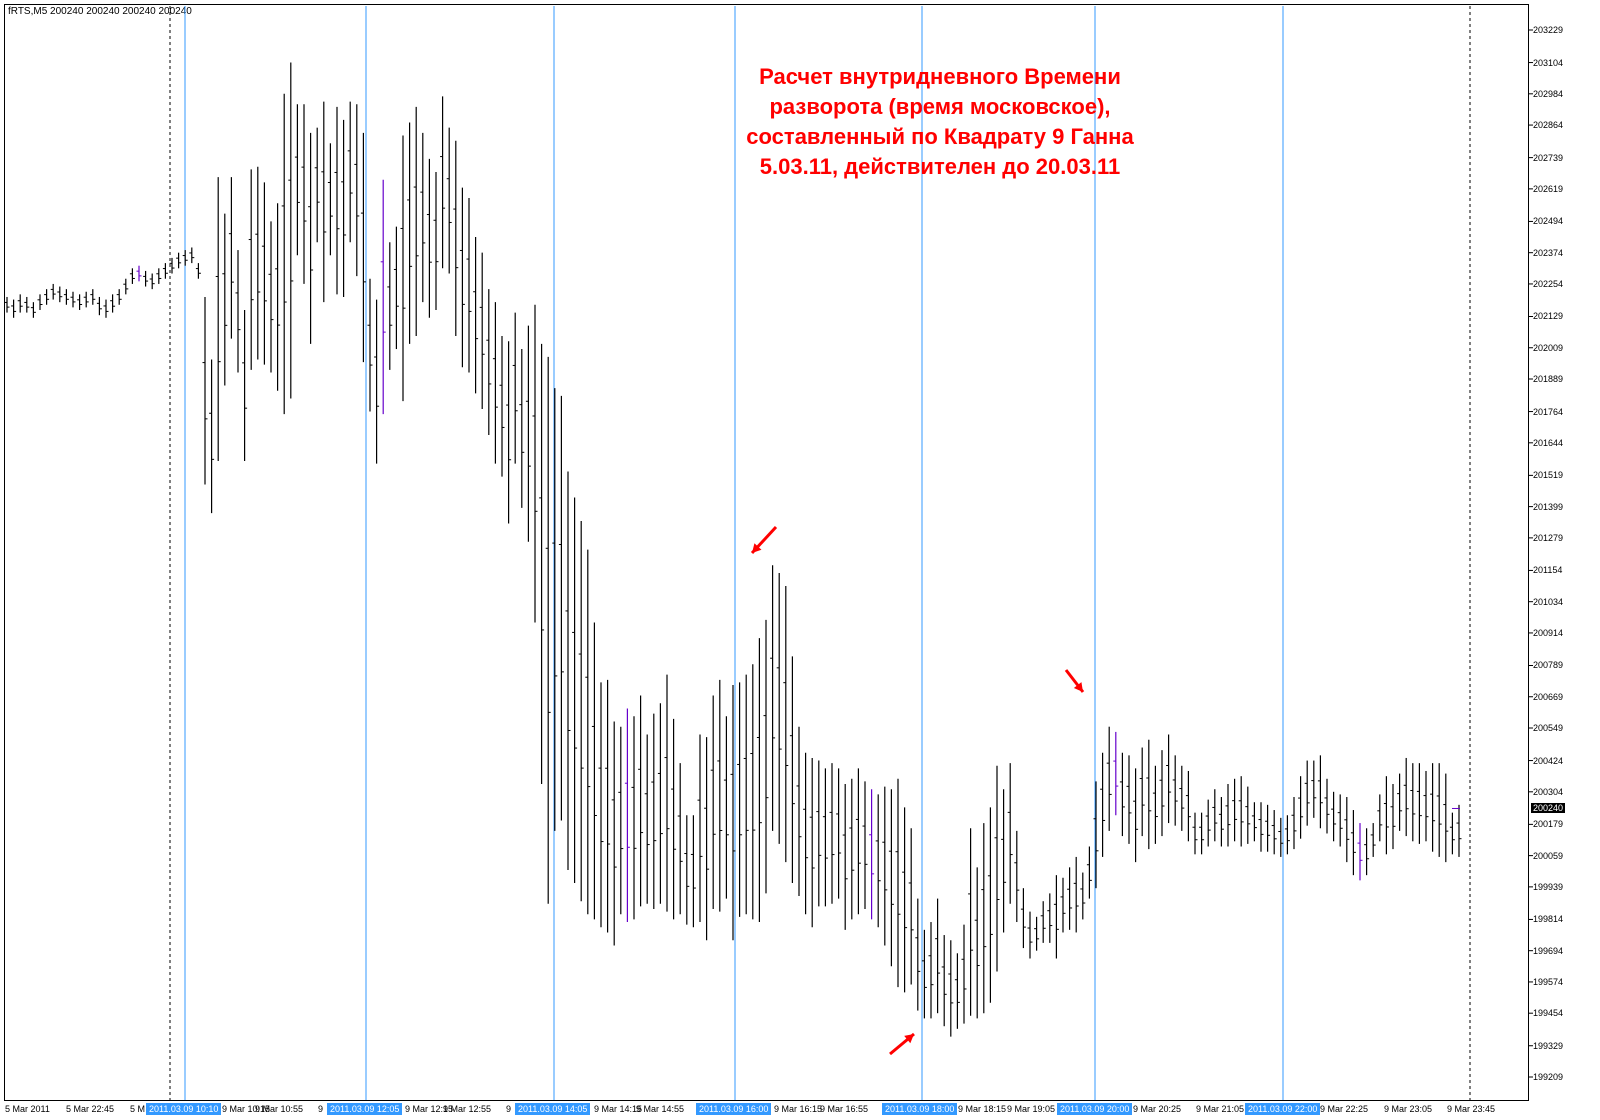  I want to click on y-tick-label: 199814, so click(1548, 919).